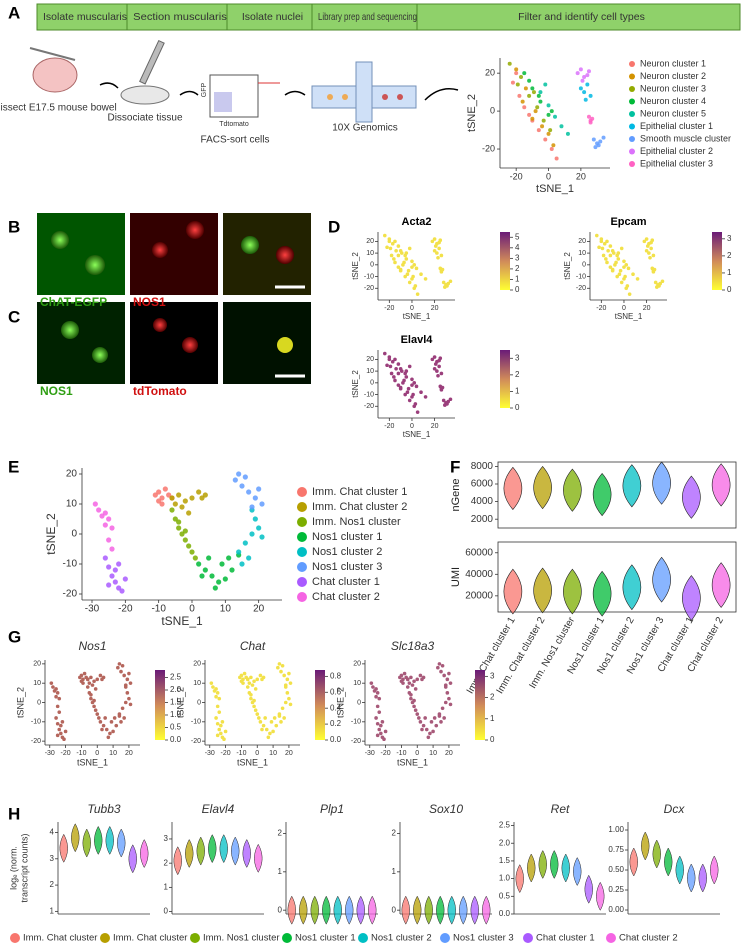  I want to click on x-tick-label: -10, so click(81, 753).